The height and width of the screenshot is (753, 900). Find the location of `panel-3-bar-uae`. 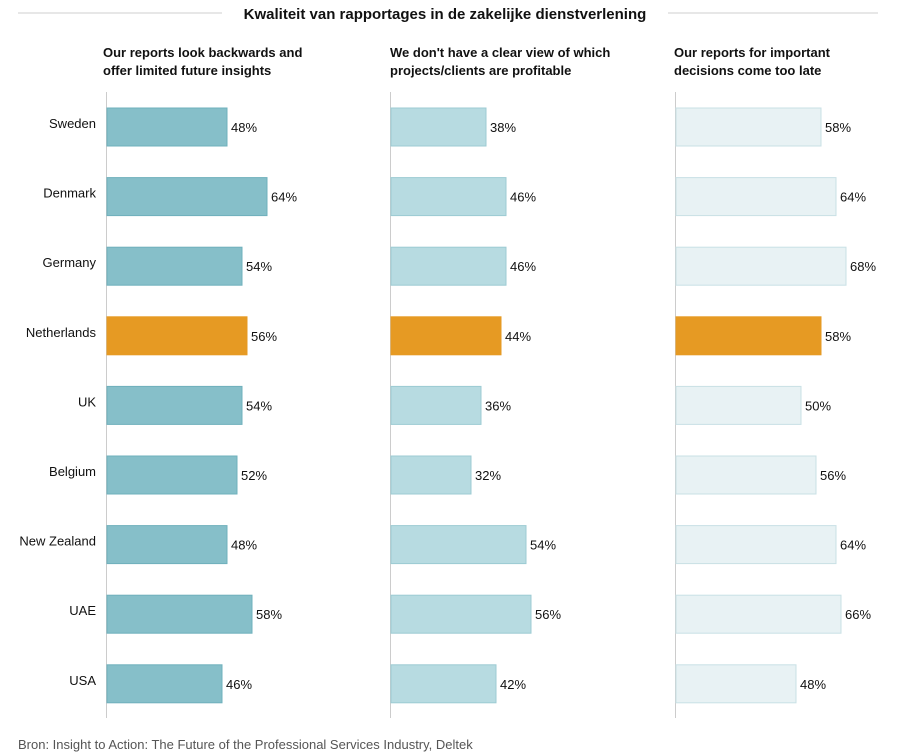

panel-3-bar-uae is located at coordinates (758, 614).